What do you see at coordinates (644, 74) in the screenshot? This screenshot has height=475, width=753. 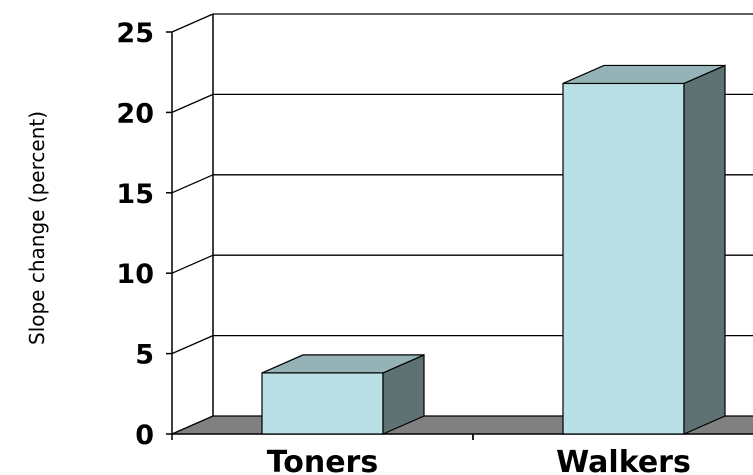 I see `bar-walkers-top` at bounding box center [644, 74].